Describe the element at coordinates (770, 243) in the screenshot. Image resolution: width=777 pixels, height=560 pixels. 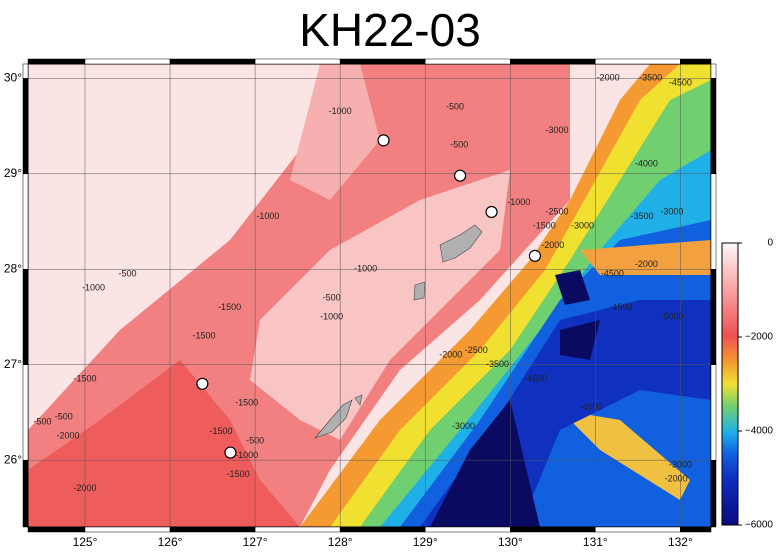
I see `colorbar-tick-label: 0` at that location.